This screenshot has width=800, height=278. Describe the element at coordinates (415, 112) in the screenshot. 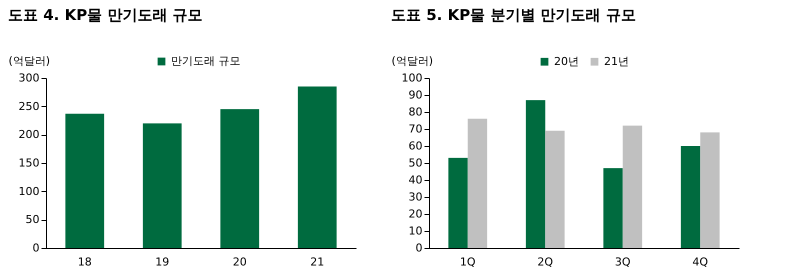

I see `y-tick-label: 80` at that location.